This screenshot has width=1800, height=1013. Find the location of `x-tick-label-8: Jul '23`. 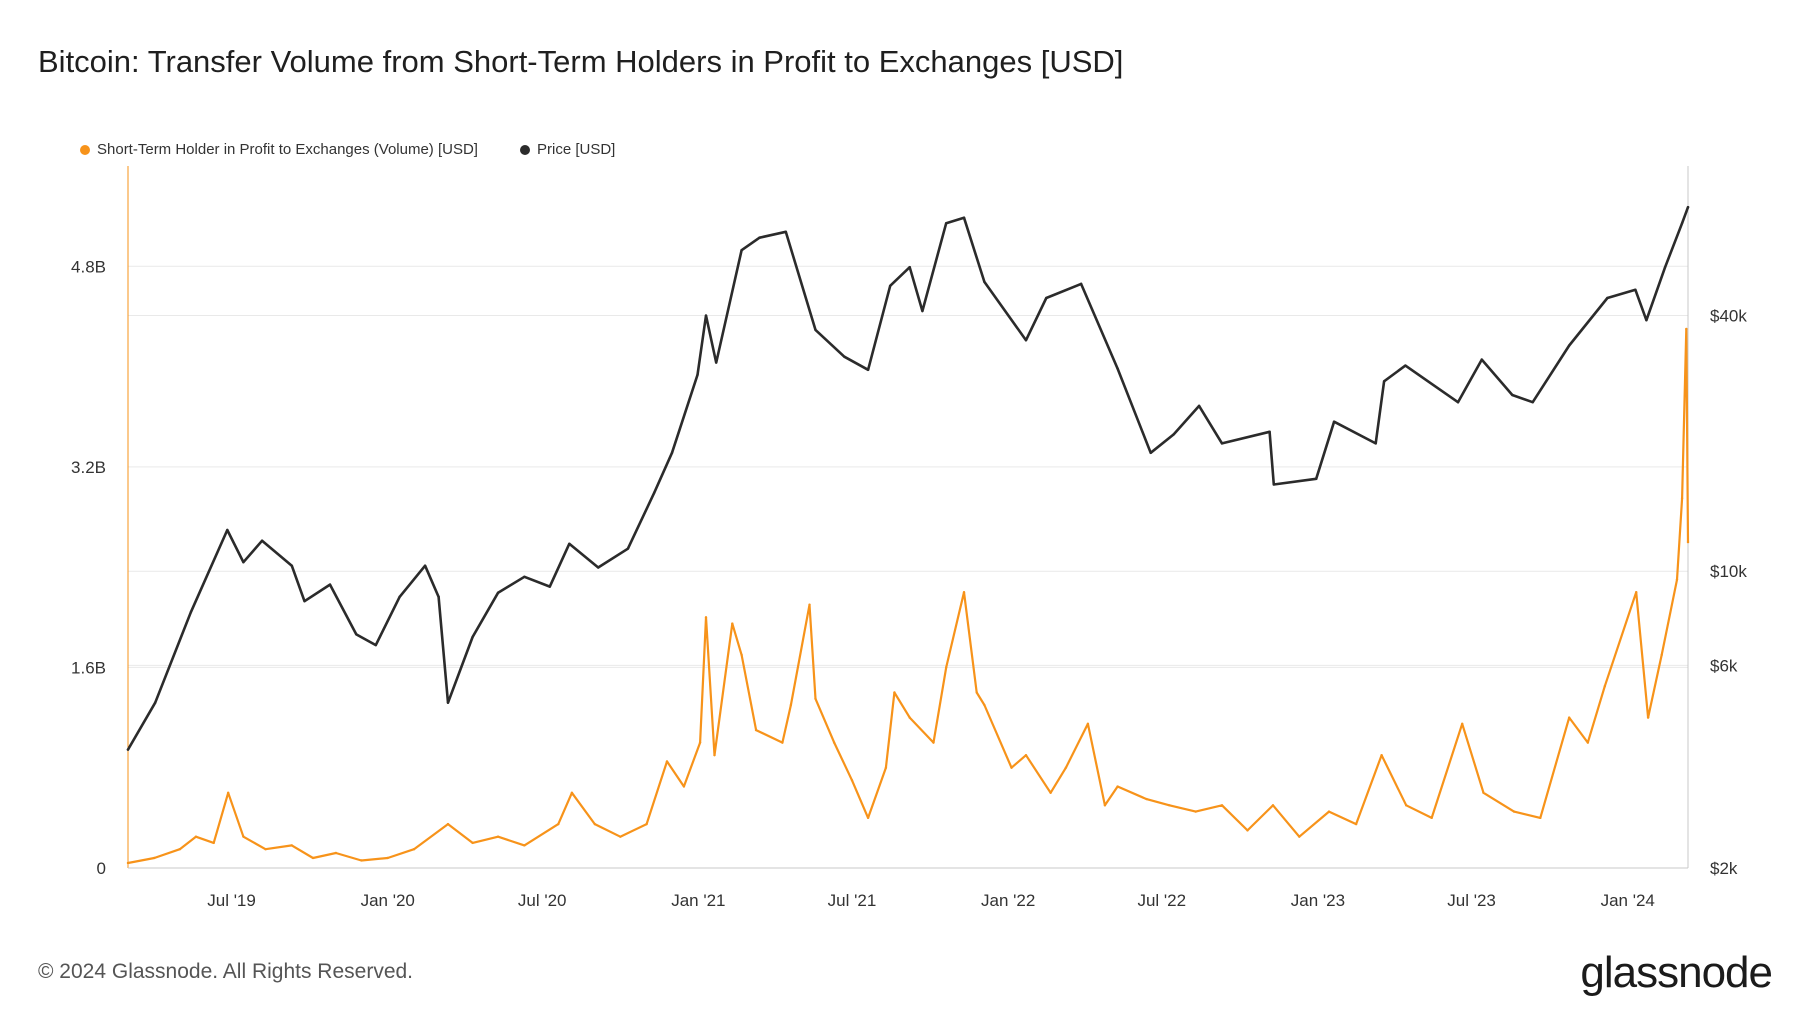

x-tick-label-8: Jul '23 is located at coordinates (1471, 900).